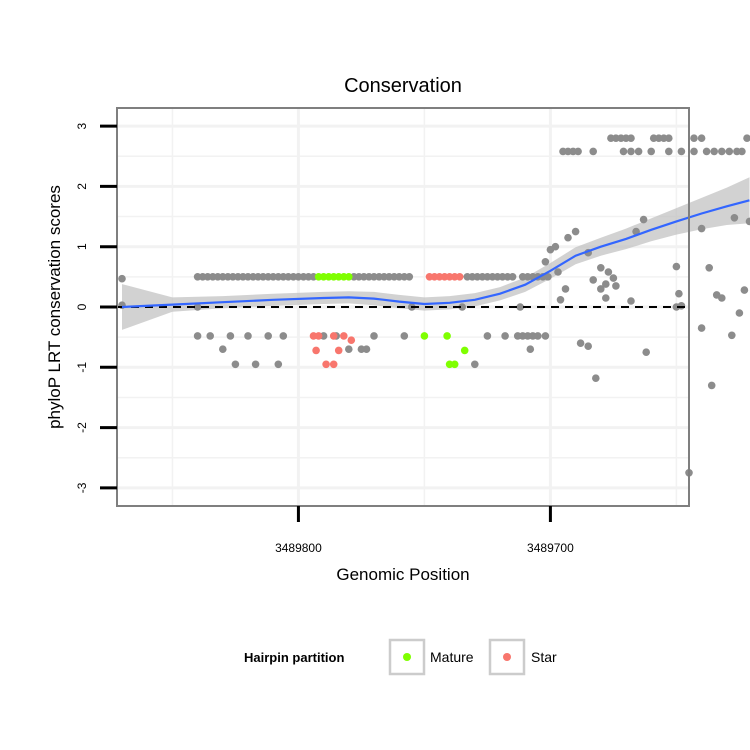 The image size is (750, 750). I want to click on legend: Hairpin partition Mature Star, so click(400, 657).